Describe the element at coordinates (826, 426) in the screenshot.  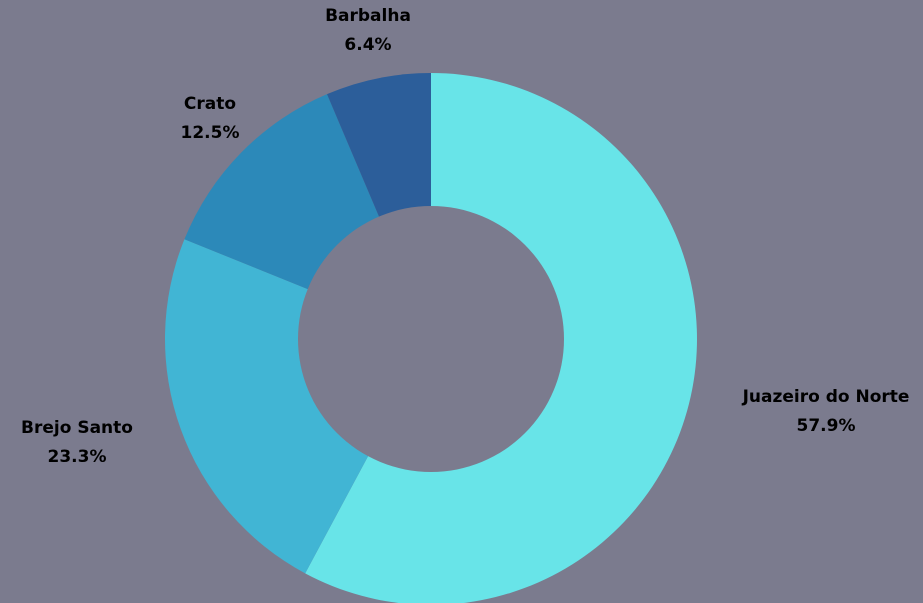
I see `slice-value-label-juazeiro-do-norte: 57.9%` at that location.